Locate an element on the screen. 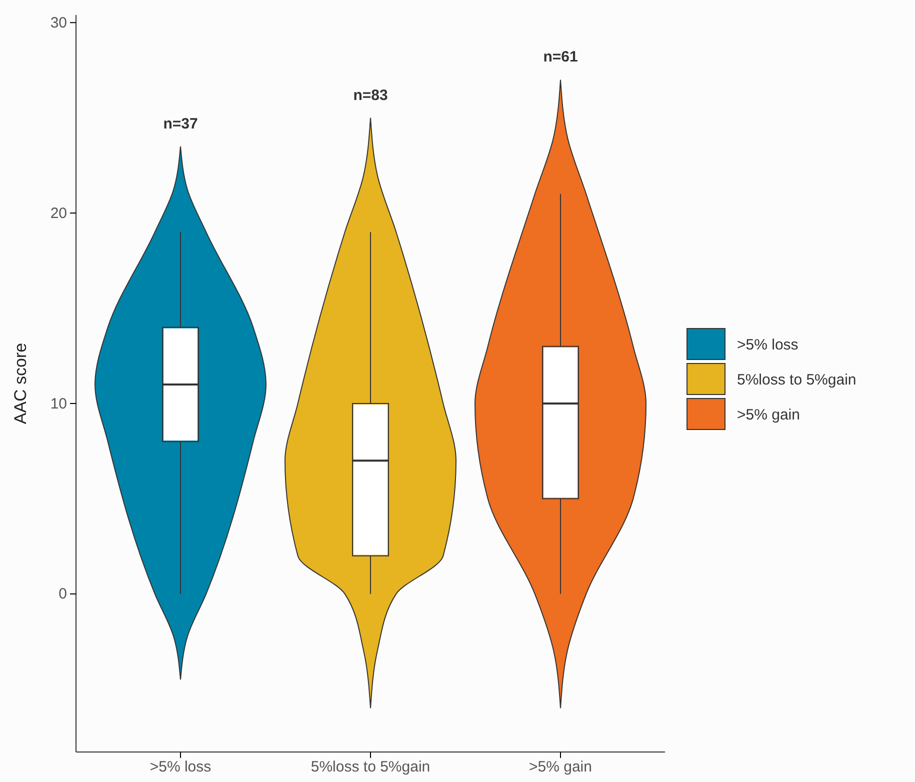  x-tick-label: >5% gain is located at coordinates (560, 767).